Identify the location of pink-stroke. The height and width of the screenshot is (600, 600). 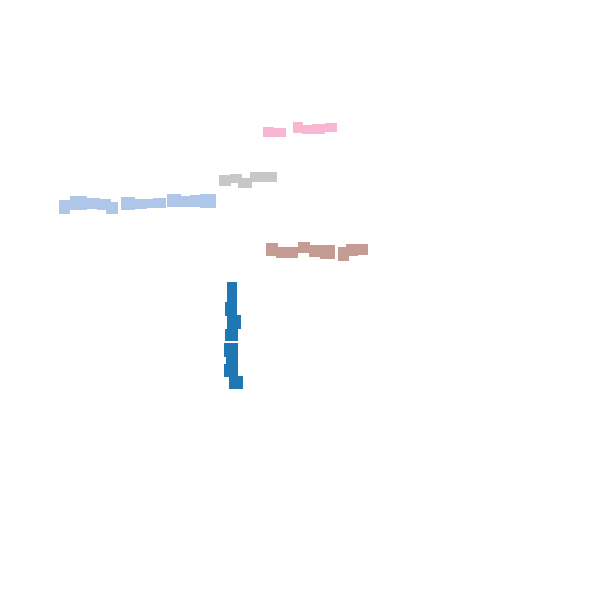
(300, 129).